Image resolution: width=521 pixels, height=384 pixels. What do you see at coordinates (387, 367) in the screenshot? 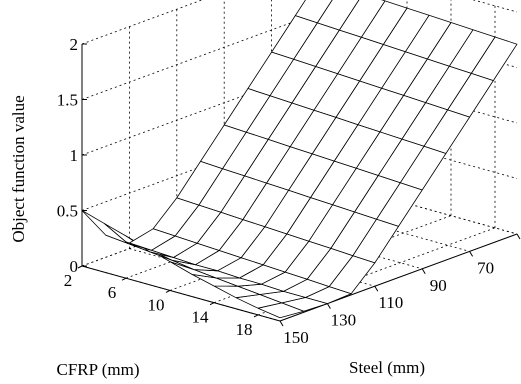
I see `y-axis-label: Steel (mm)` at bounding box center [387, 367].